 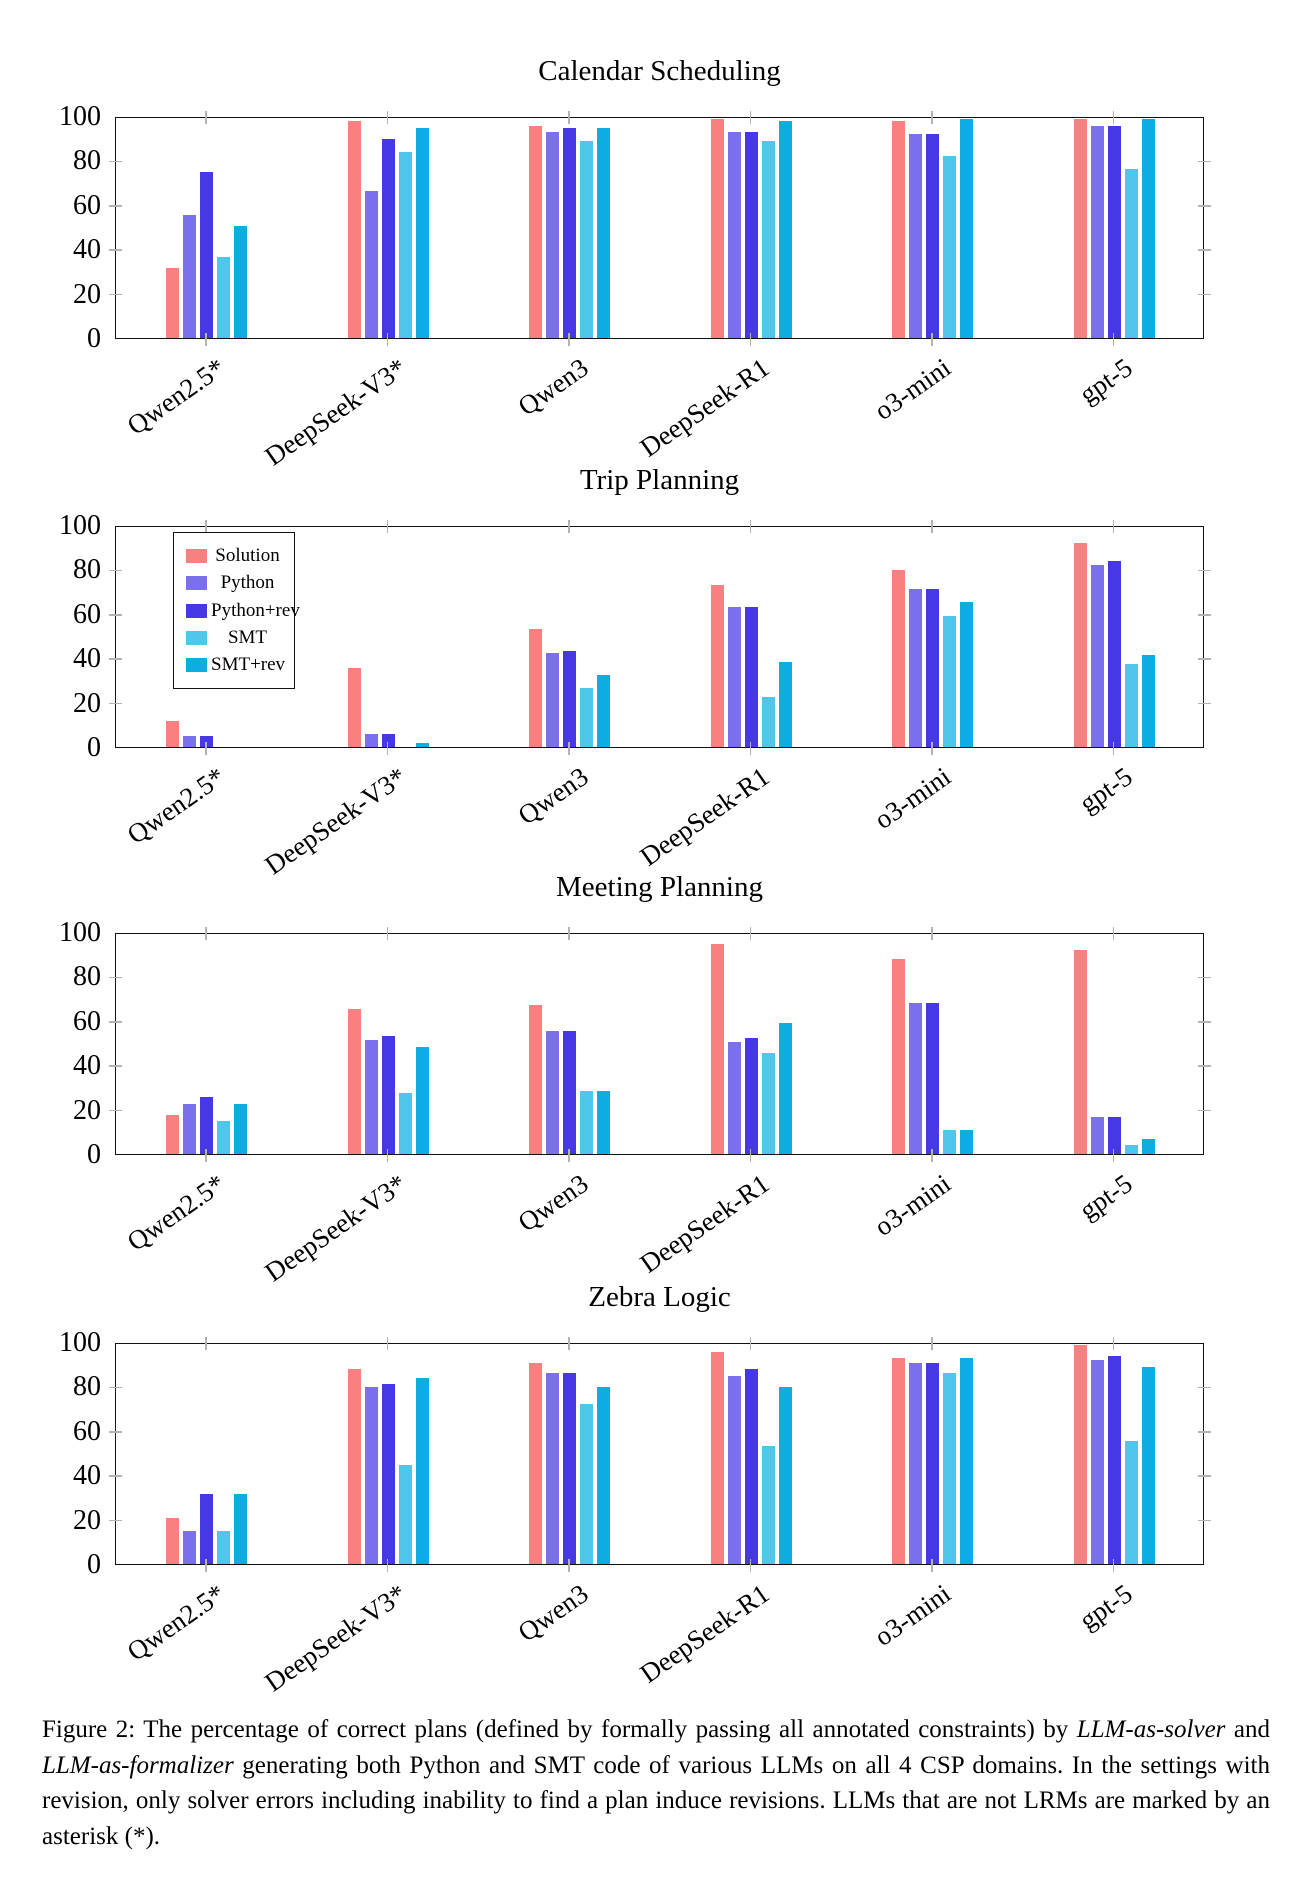 I want to click on y-axis-tick-label: 20, so click(x=87, y=1110).